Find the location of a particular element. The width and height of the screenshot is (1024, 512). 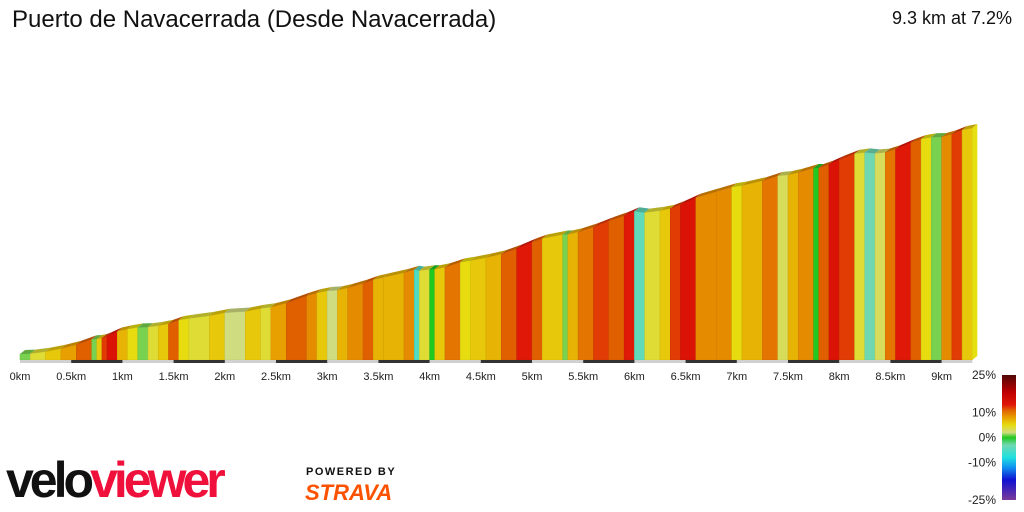

x-tick-label: 0.5km is located at coordinates (71, 377).